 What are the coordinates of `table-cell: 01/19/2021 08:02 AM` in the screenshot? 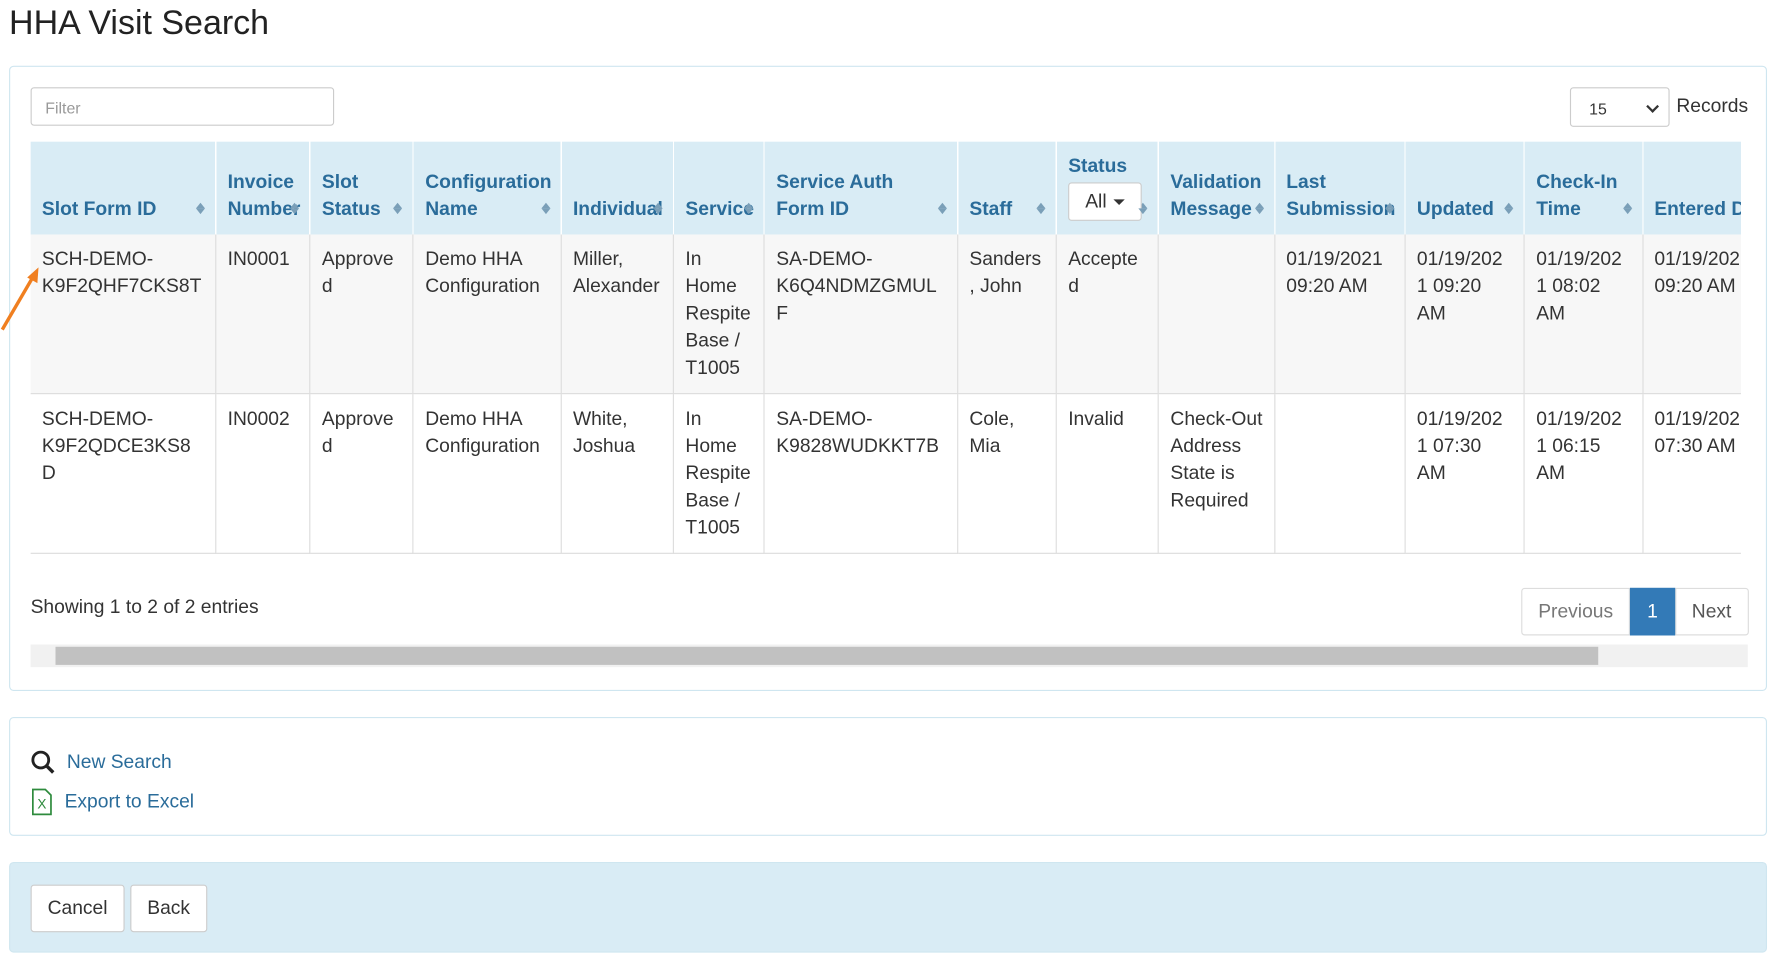 It's located at (1584, 314).